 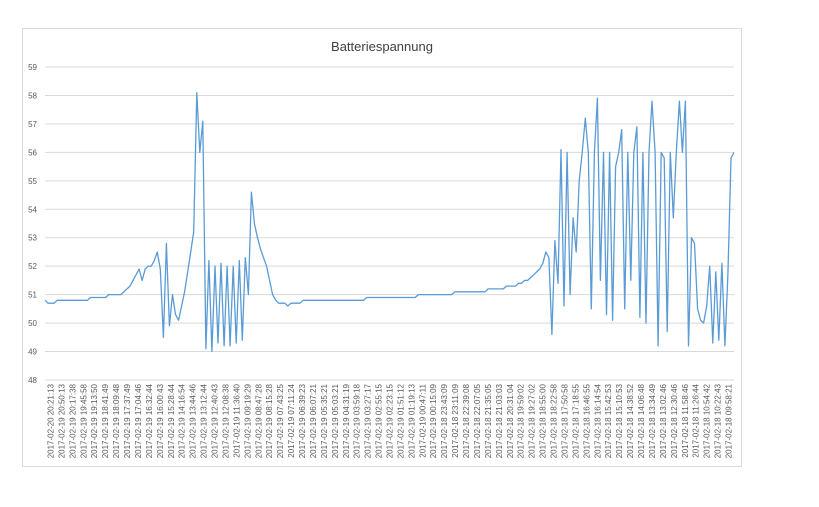 I want to click on x-tick-label: 2017-02-19 16:32:44, so click(x=149, y=420).